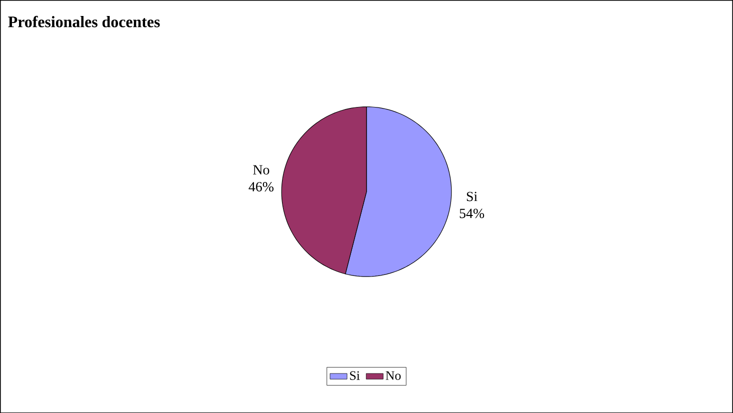  Describe the element at coordinates (472, 213) in the screenshot. I see `data-label: 54%` at that location.